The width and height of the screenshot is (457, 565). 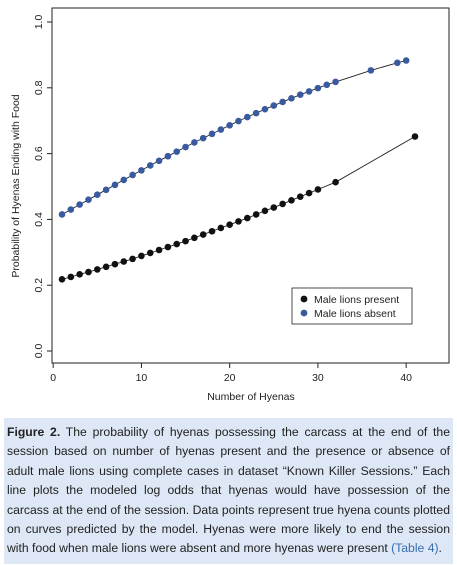 I want to click on legend-marker-absent, so click(x=304, y=313).